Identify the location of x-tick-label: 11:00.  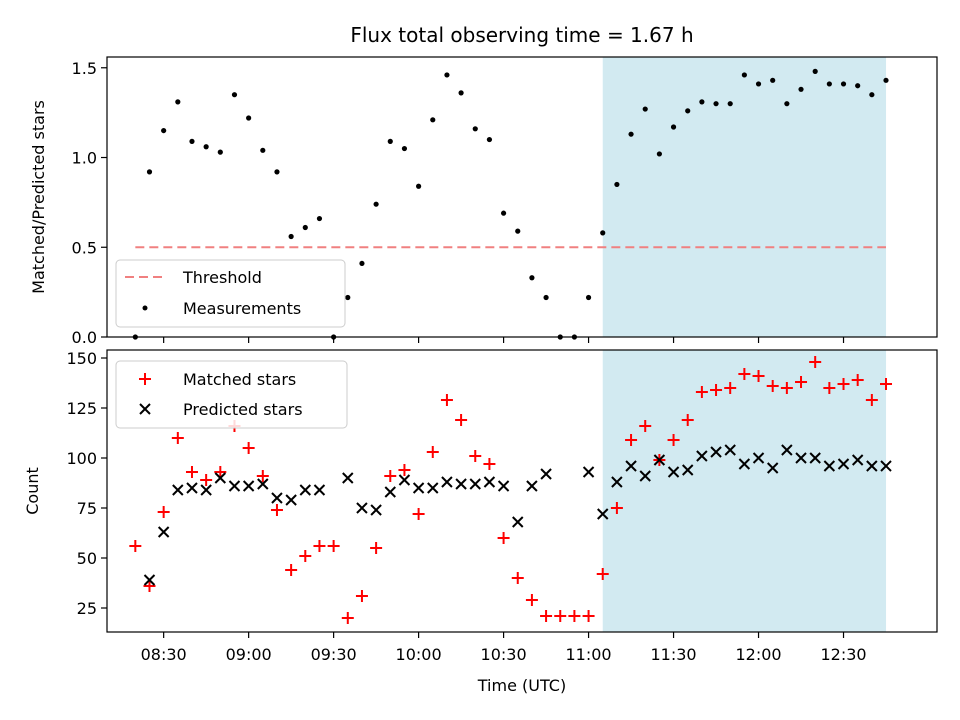
(589, 654).